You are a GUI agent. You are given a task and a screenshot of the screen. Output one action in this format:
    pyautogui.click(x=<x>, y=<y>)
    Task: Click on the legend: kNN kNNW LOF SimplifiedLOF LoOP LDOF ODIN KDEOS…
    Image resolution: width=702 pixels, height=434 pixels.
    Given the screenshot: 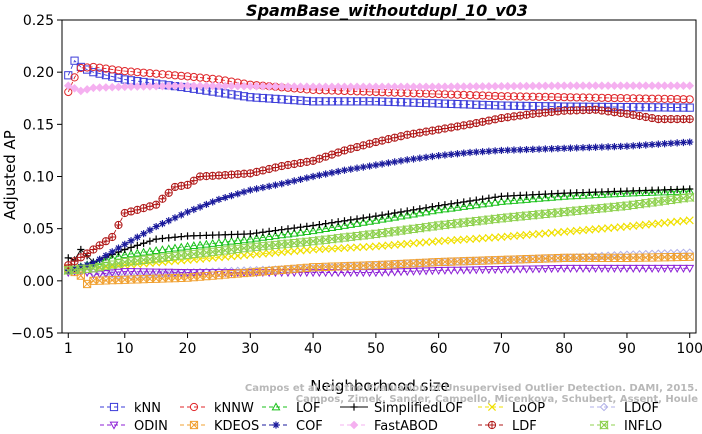 What is the action you would take?
    pyautogui.click(x=381, y=417)
    